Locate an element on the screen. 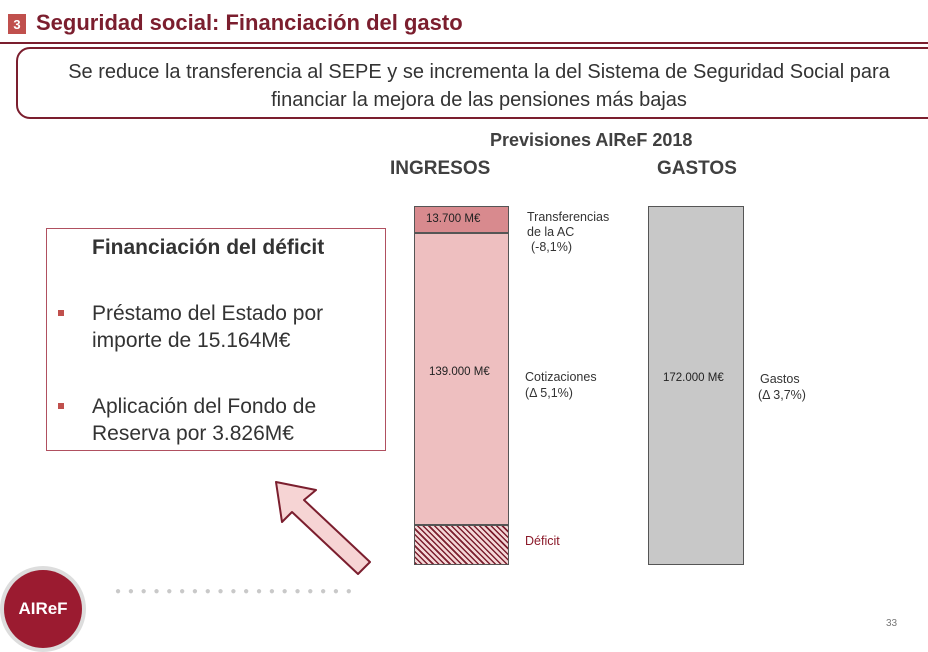 Image resolution: width=928 pixels, height=652 pixels. deficit-financing-box is located at coordinates (216, 339).